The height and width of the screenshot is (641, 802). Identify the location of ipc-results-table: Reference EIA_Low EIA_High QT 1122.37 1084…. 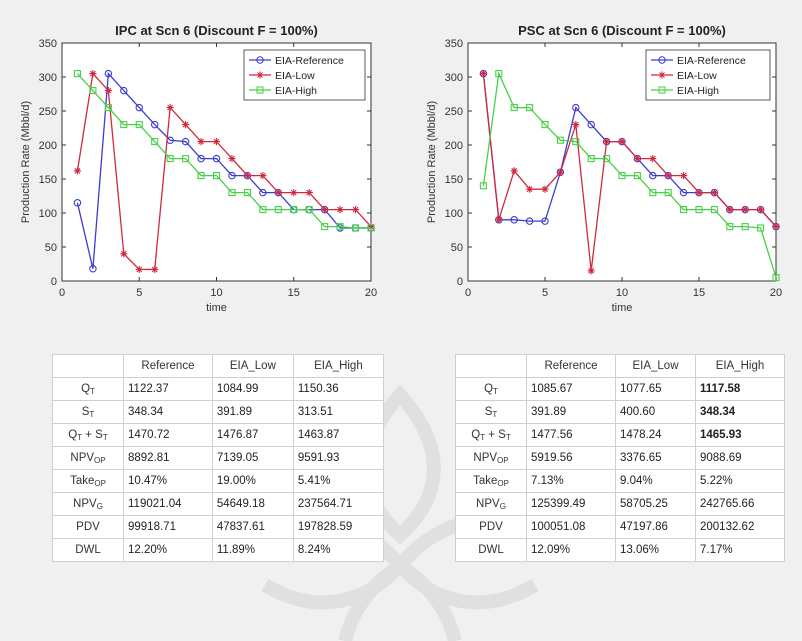
(218, 458).